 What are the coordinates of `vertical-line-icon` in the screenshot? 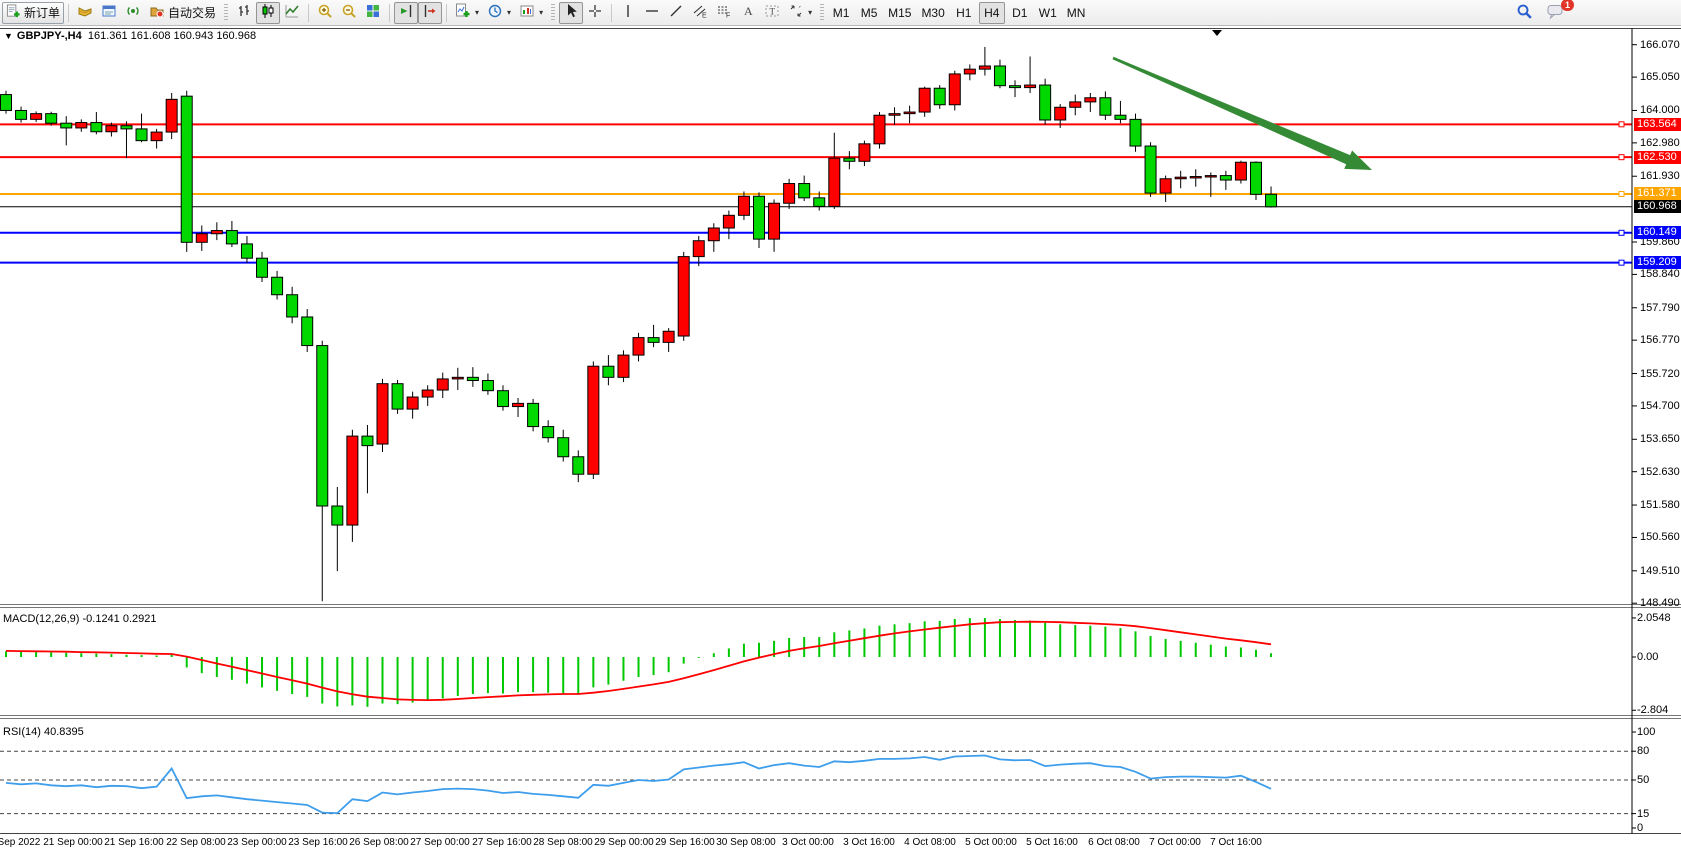 It's located at (628, 12).